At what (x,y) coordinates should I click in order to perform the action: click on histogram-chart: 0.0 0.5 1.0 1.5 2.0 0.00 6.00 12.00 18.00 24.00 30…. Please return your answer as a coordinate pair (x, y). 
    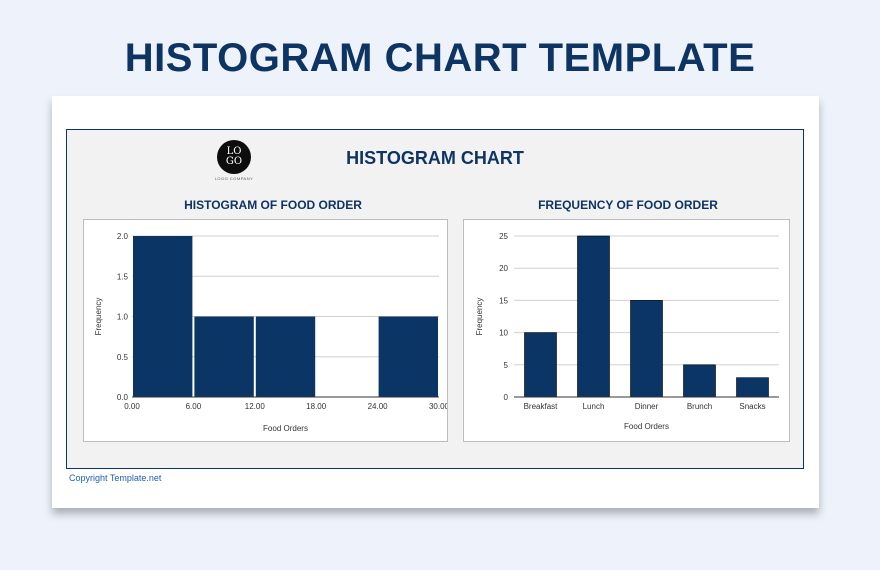
    Looking at the image, I should click on (272, 332).